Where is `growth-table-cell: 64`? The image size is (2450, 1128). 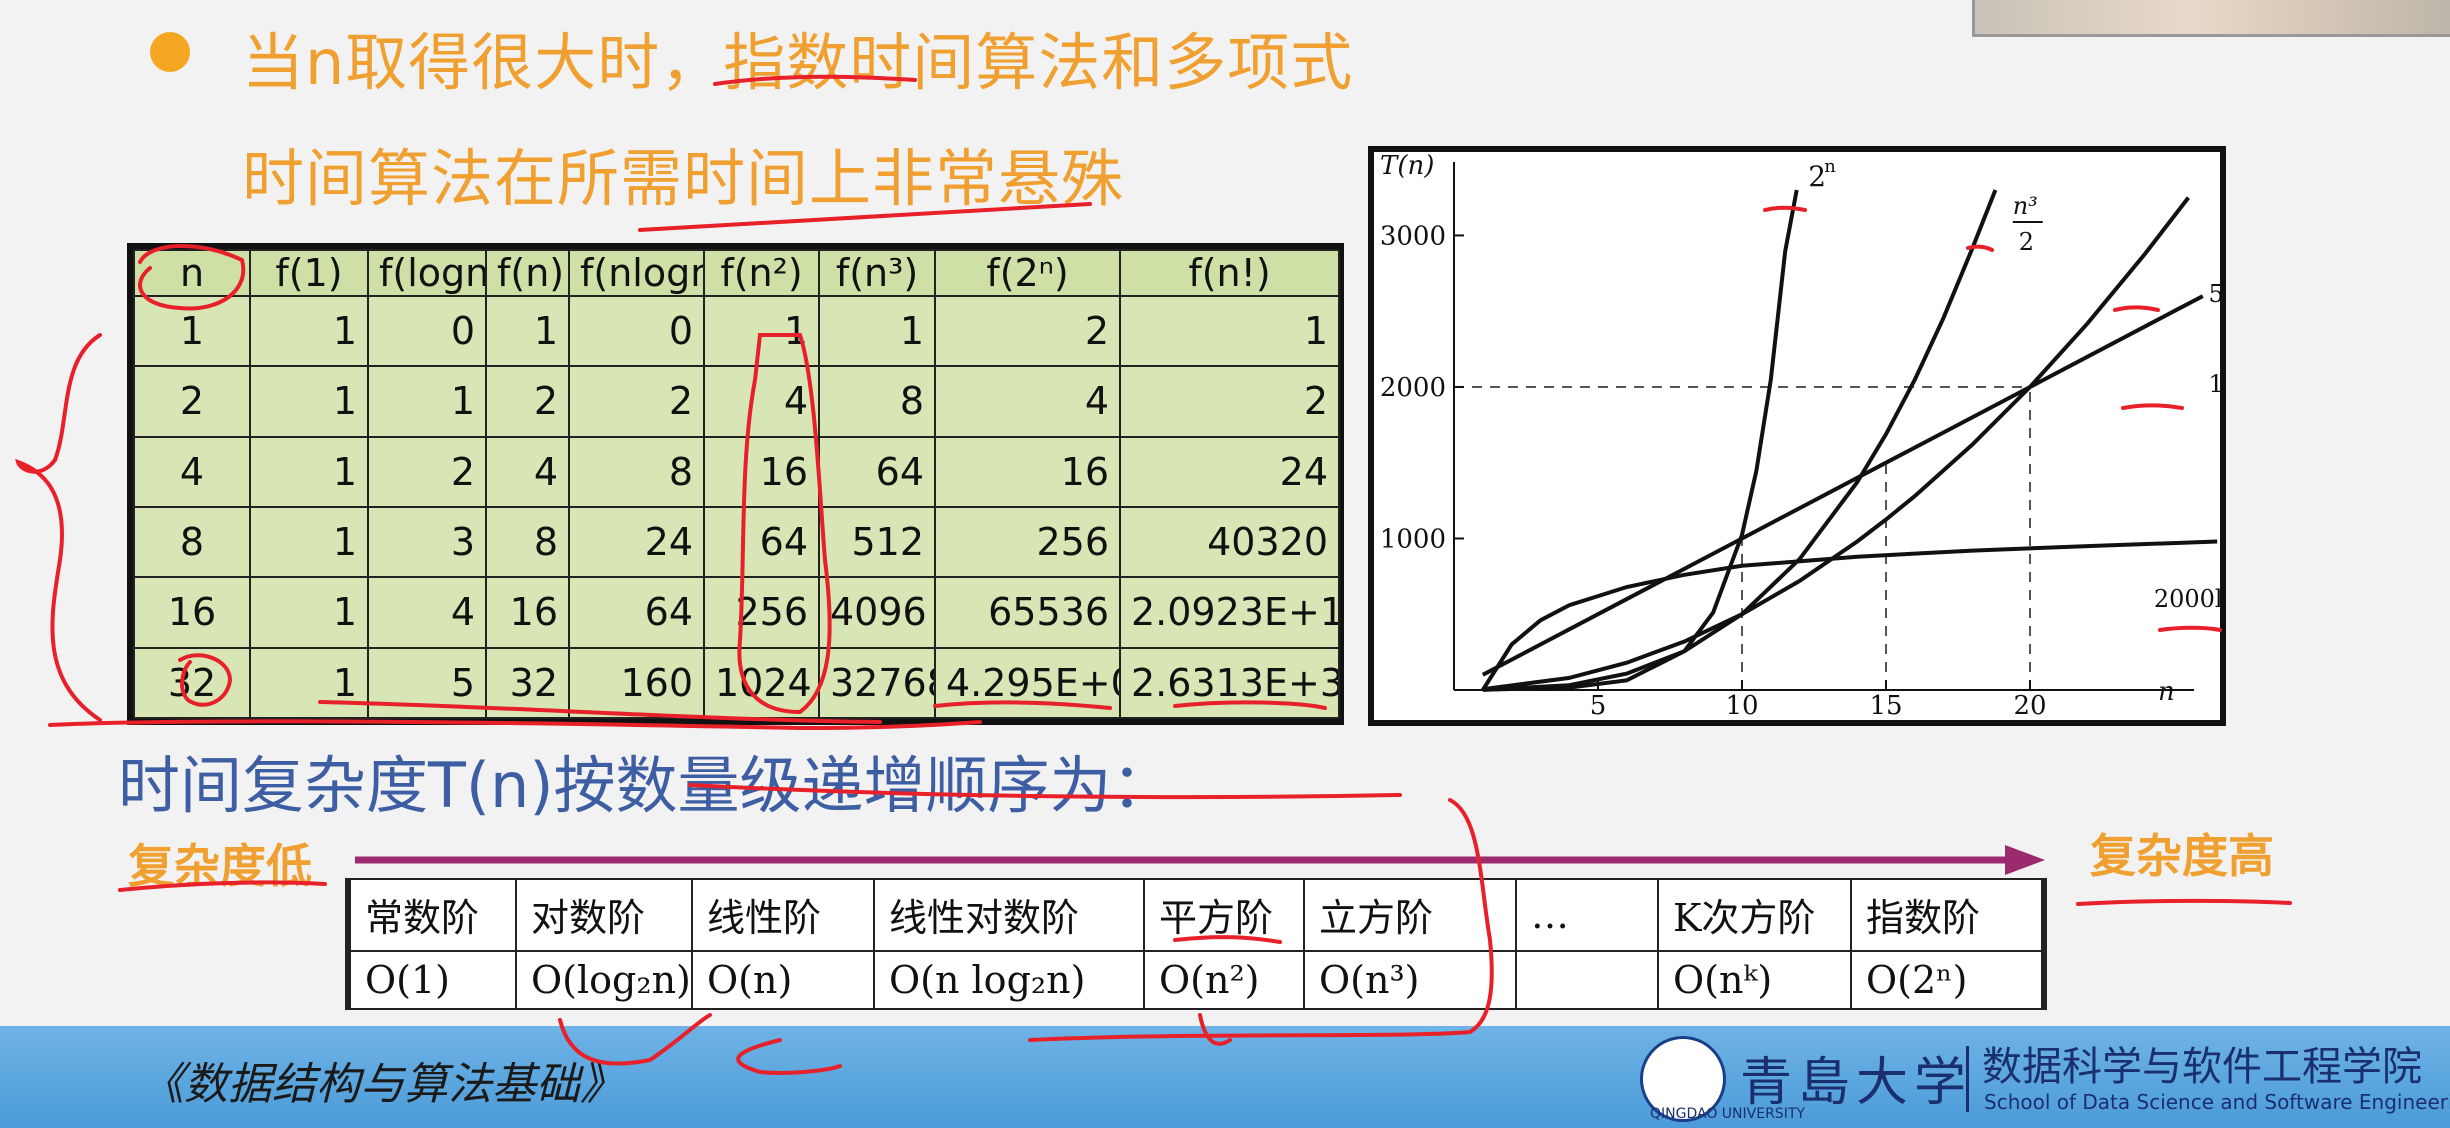 growth-table-cell: 64 is located at coordinates (636, 612).